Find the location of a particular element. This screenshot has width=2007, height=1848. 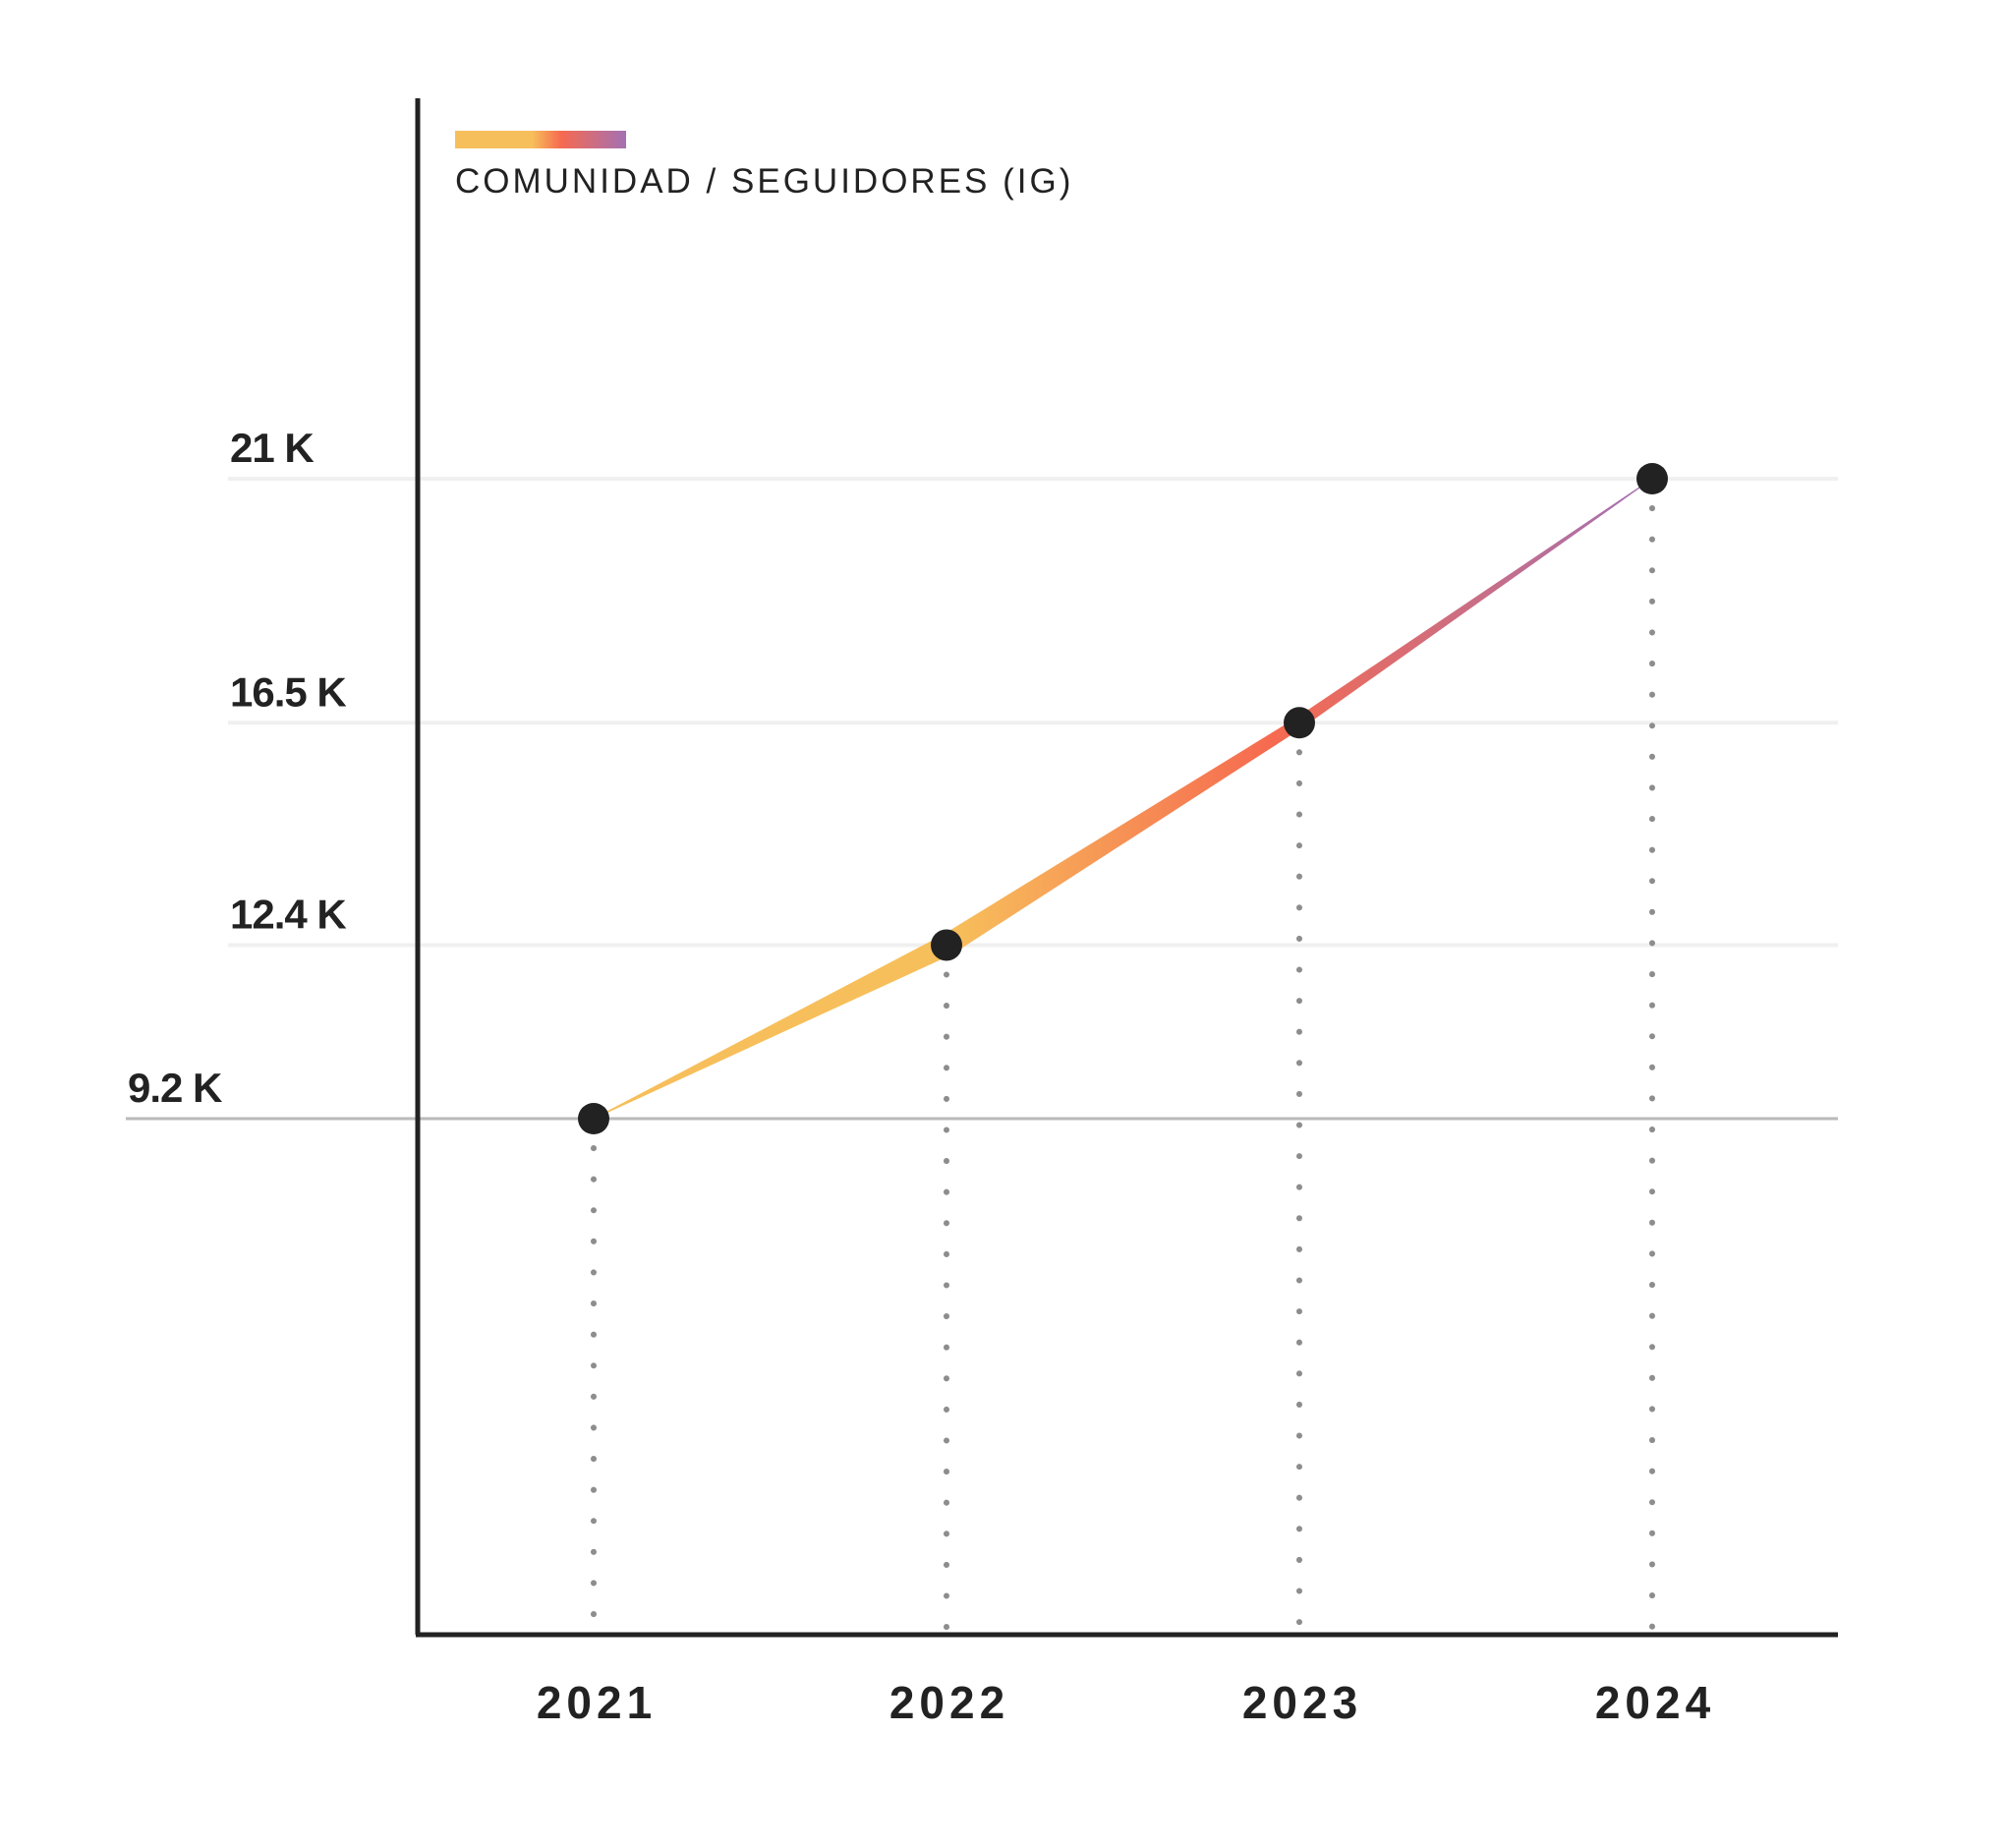

data-point-2023 is located at coordinates (1300, 723).